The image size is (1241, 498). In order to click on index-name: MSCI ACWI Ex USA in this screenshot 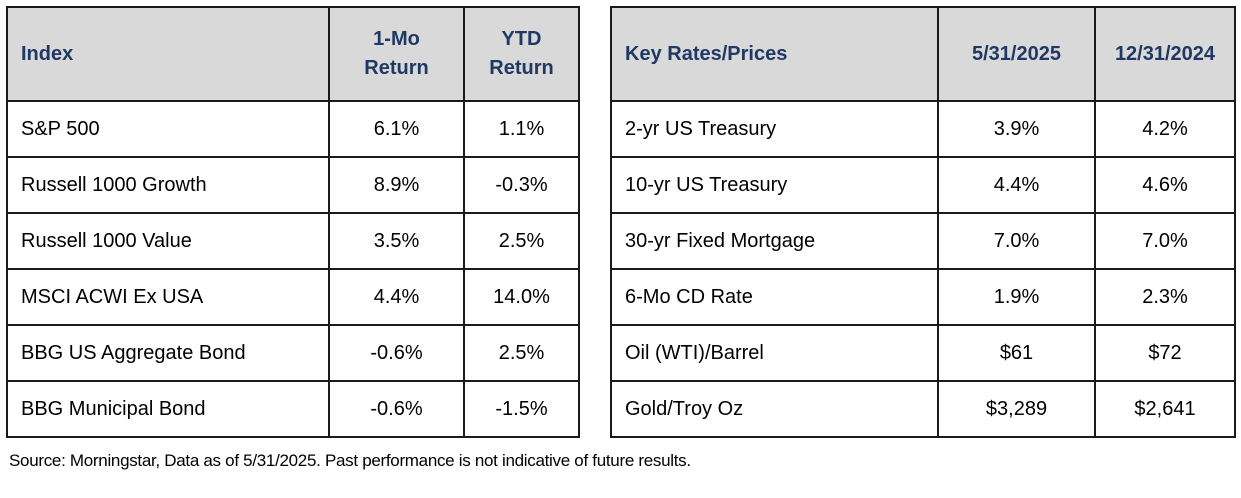, I will do `click(168, 297)`.